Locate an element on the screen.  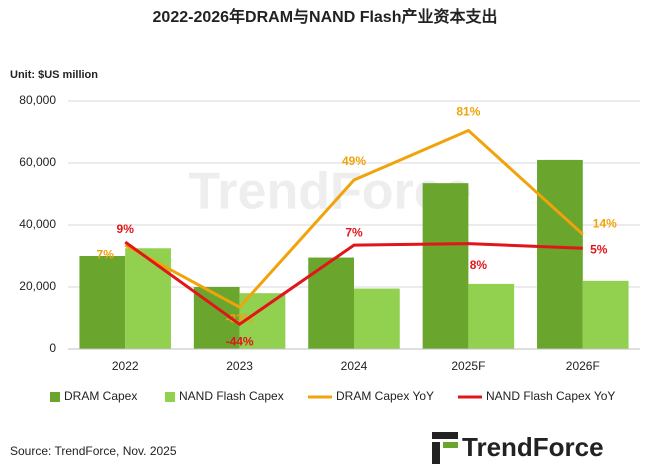
unit-label: Unit: $US million is located at coordinates (54, 75).